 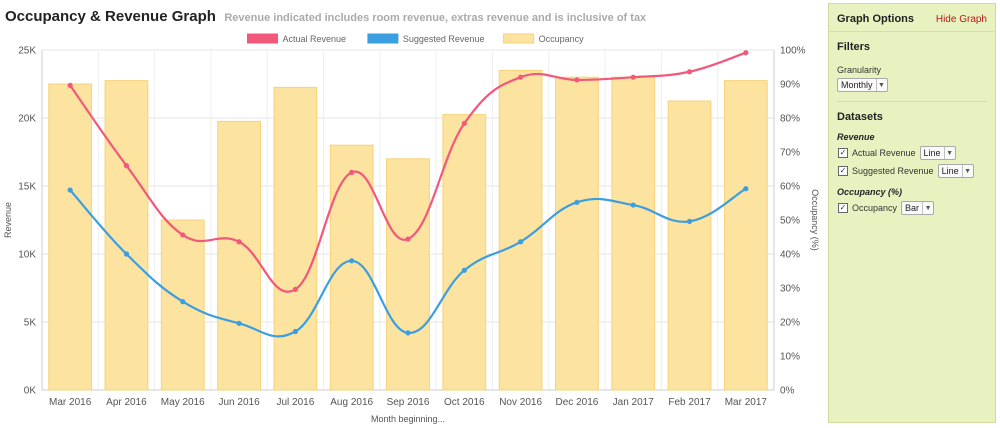 I want to click on occupancy-type-value: Bar, so click(x=912, y=208).